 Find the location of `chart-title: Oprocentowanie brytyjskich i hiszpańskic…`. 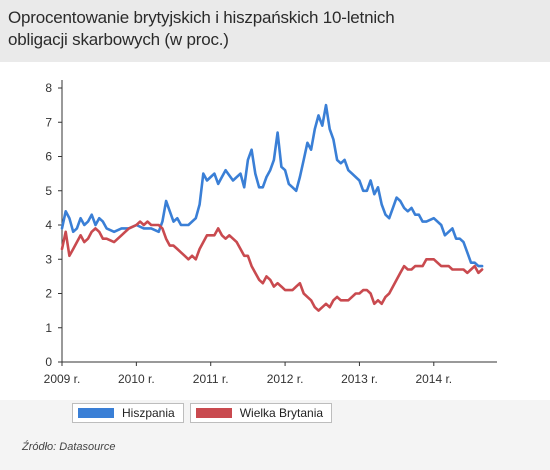

chart-title: Oprocentowanie brytyjskich i hiszpańskic… is located at coordinates (201, 28).